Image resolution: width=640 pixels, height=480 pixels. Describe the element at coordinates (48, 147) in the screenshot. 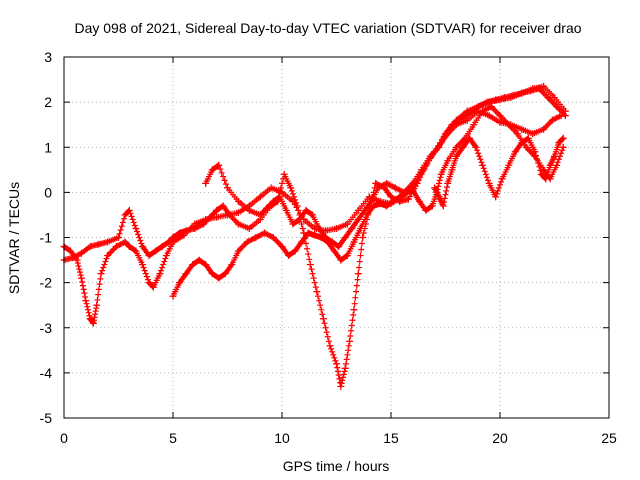

I see `y-tick-label: 1` at that location.